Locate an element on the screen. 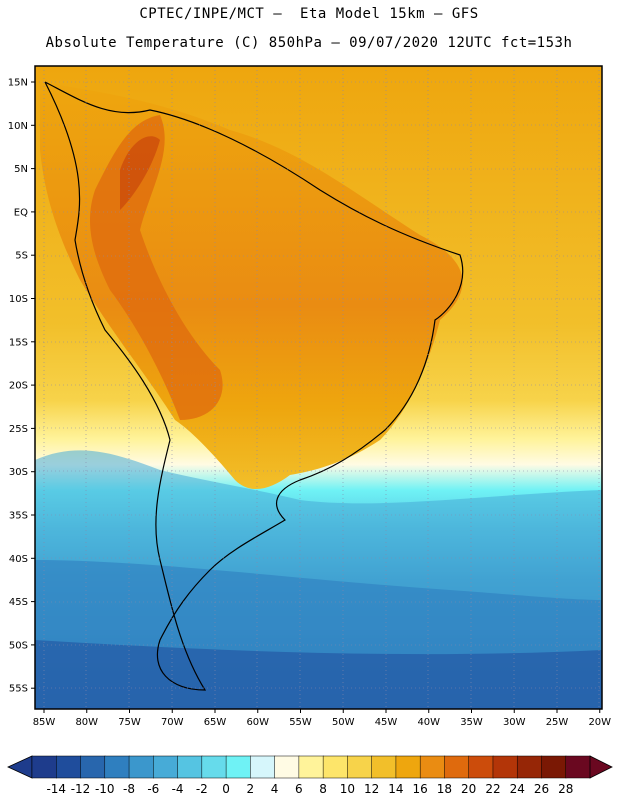 Image resolution: width=618 pixels, height=800 pixels. lat-label: 45S is located at coordinates (18, 602).